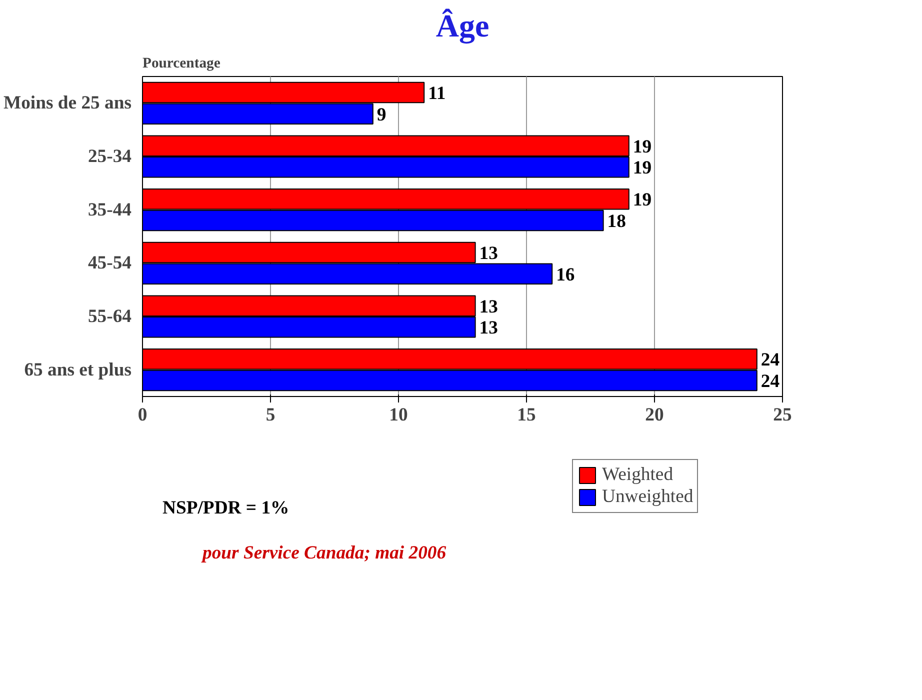 The height and width of the screenshot is (700, 922). Describe the element at coordinates (616, 221) in the screenshot. I see `data-label: 18` at that location.